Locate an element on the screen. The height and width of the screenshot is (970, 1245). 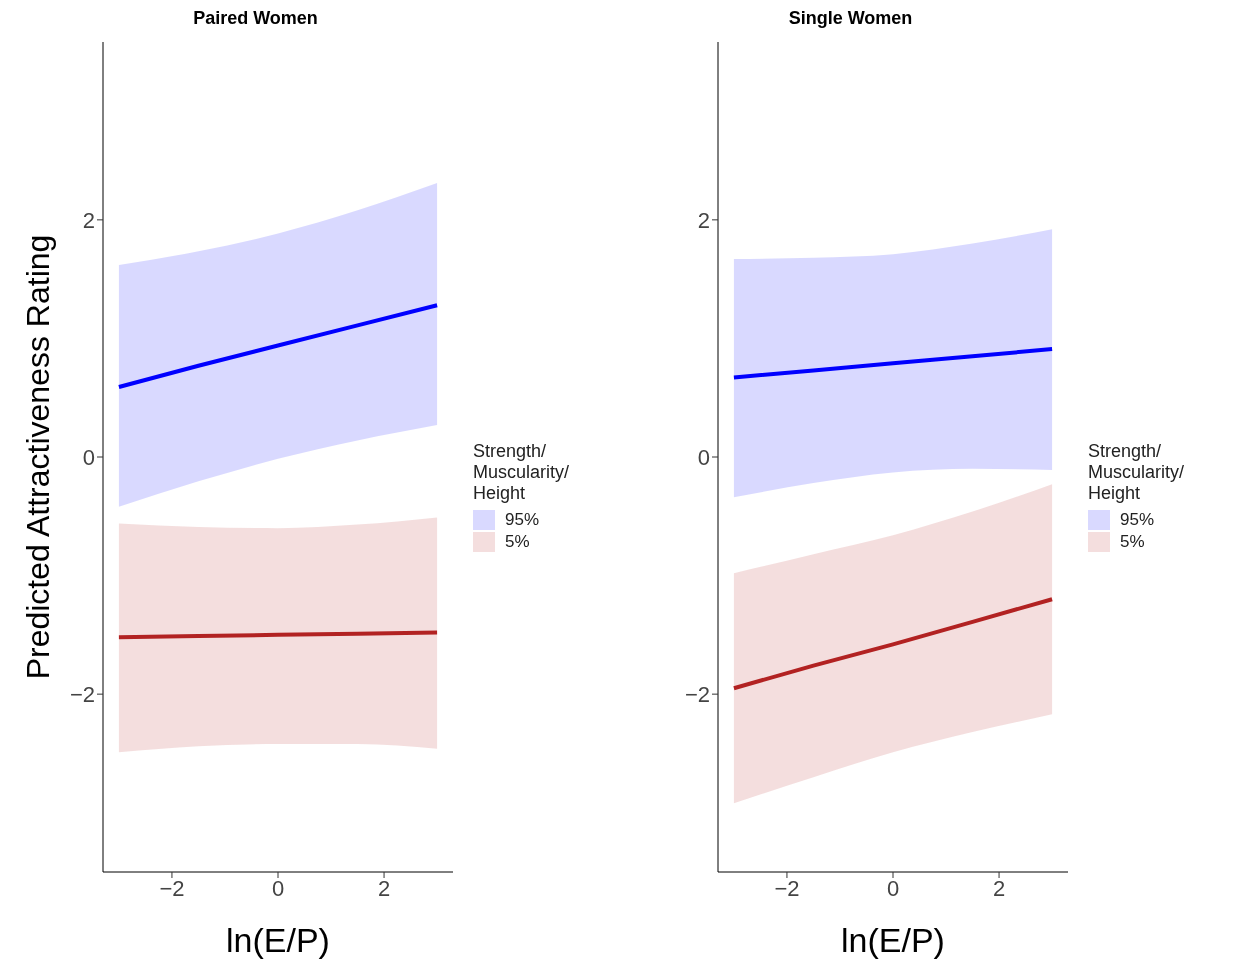
chart-title: Paired Women is located at coordinates (255, 19).